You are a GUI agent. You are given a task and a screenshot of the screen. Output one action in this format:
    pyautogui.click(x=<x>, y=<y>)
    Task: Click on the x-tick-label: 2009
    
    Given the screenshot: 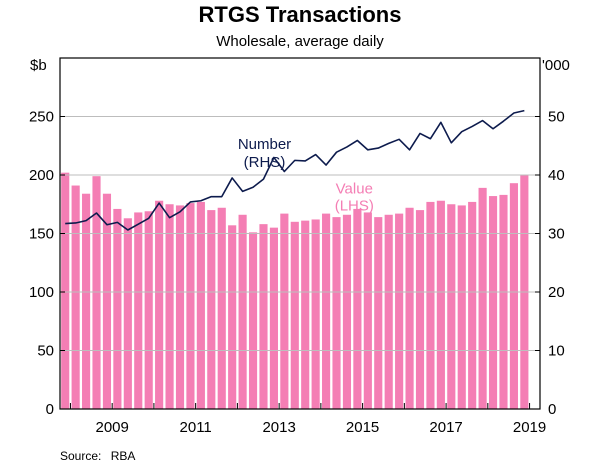 What is the action you would take?
    pyautogui.click(x=111, y=427)
    